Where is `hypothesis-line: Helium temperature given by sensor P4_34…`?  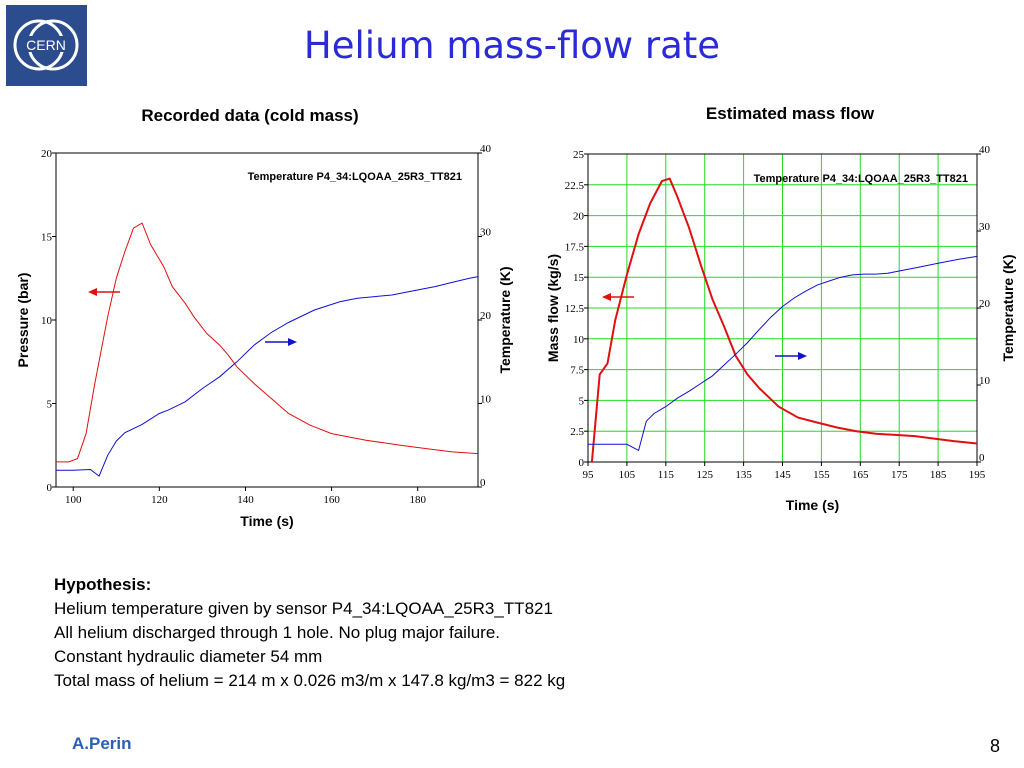 hypothesis-line: Helium temperature given by sensor P4_34… is located at coordinates (303, 608).